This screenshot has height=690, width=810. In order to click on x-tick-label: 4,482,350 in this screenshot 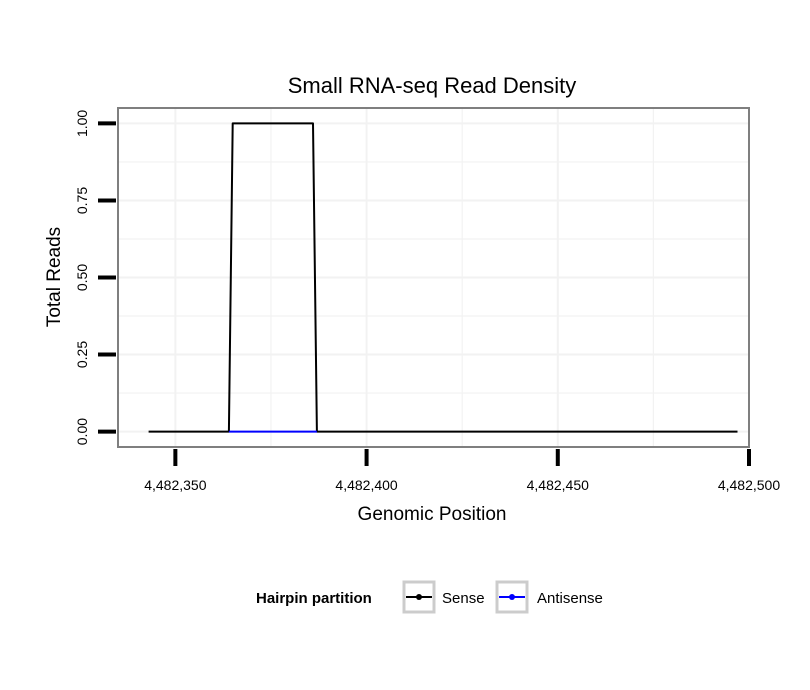, I will do `click(175, 485)`.